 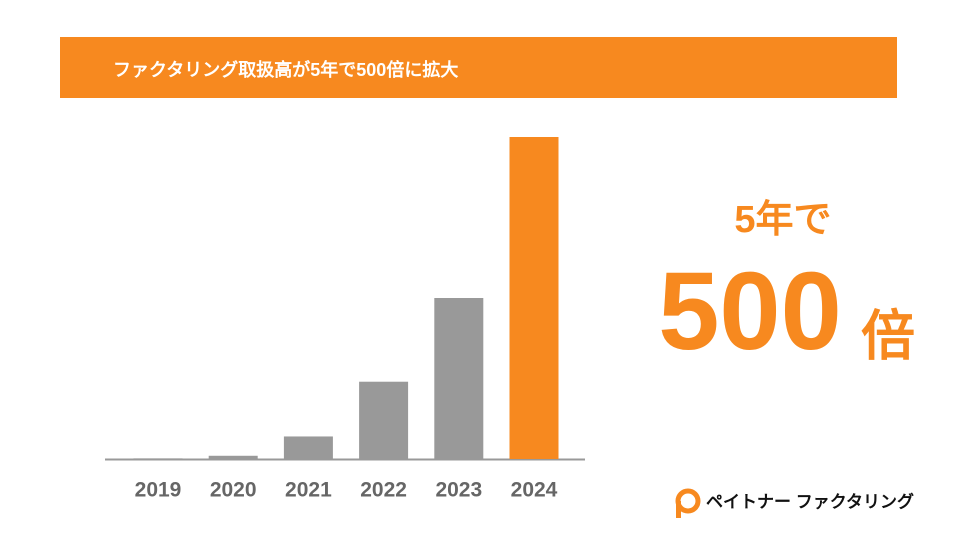 What do you see at coordinates (308, 490) in the screenshot?
I see `x-tick-label: 2021` at bounding box center [308, 490].